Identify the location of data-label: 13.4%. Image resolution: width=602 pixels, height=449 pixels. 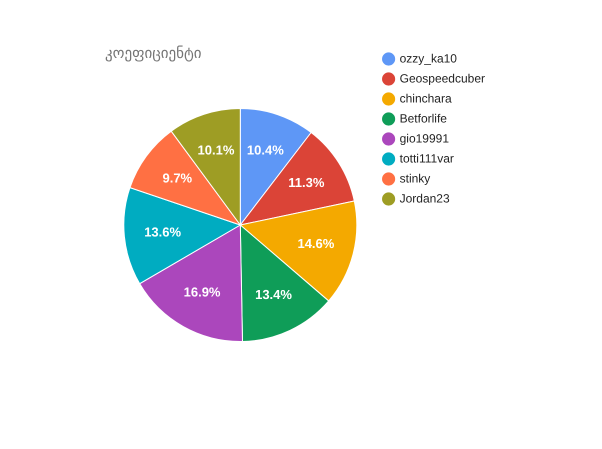
(273, 294).